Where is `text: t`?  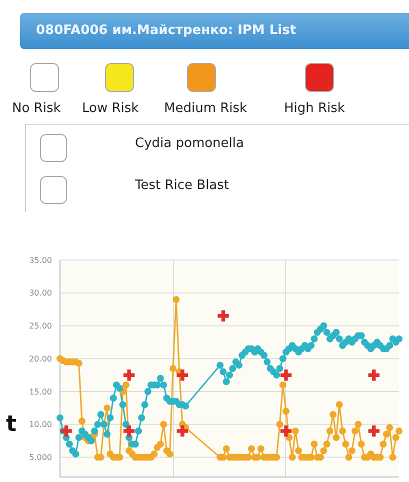 text: t is located at coordinates (11, 424).